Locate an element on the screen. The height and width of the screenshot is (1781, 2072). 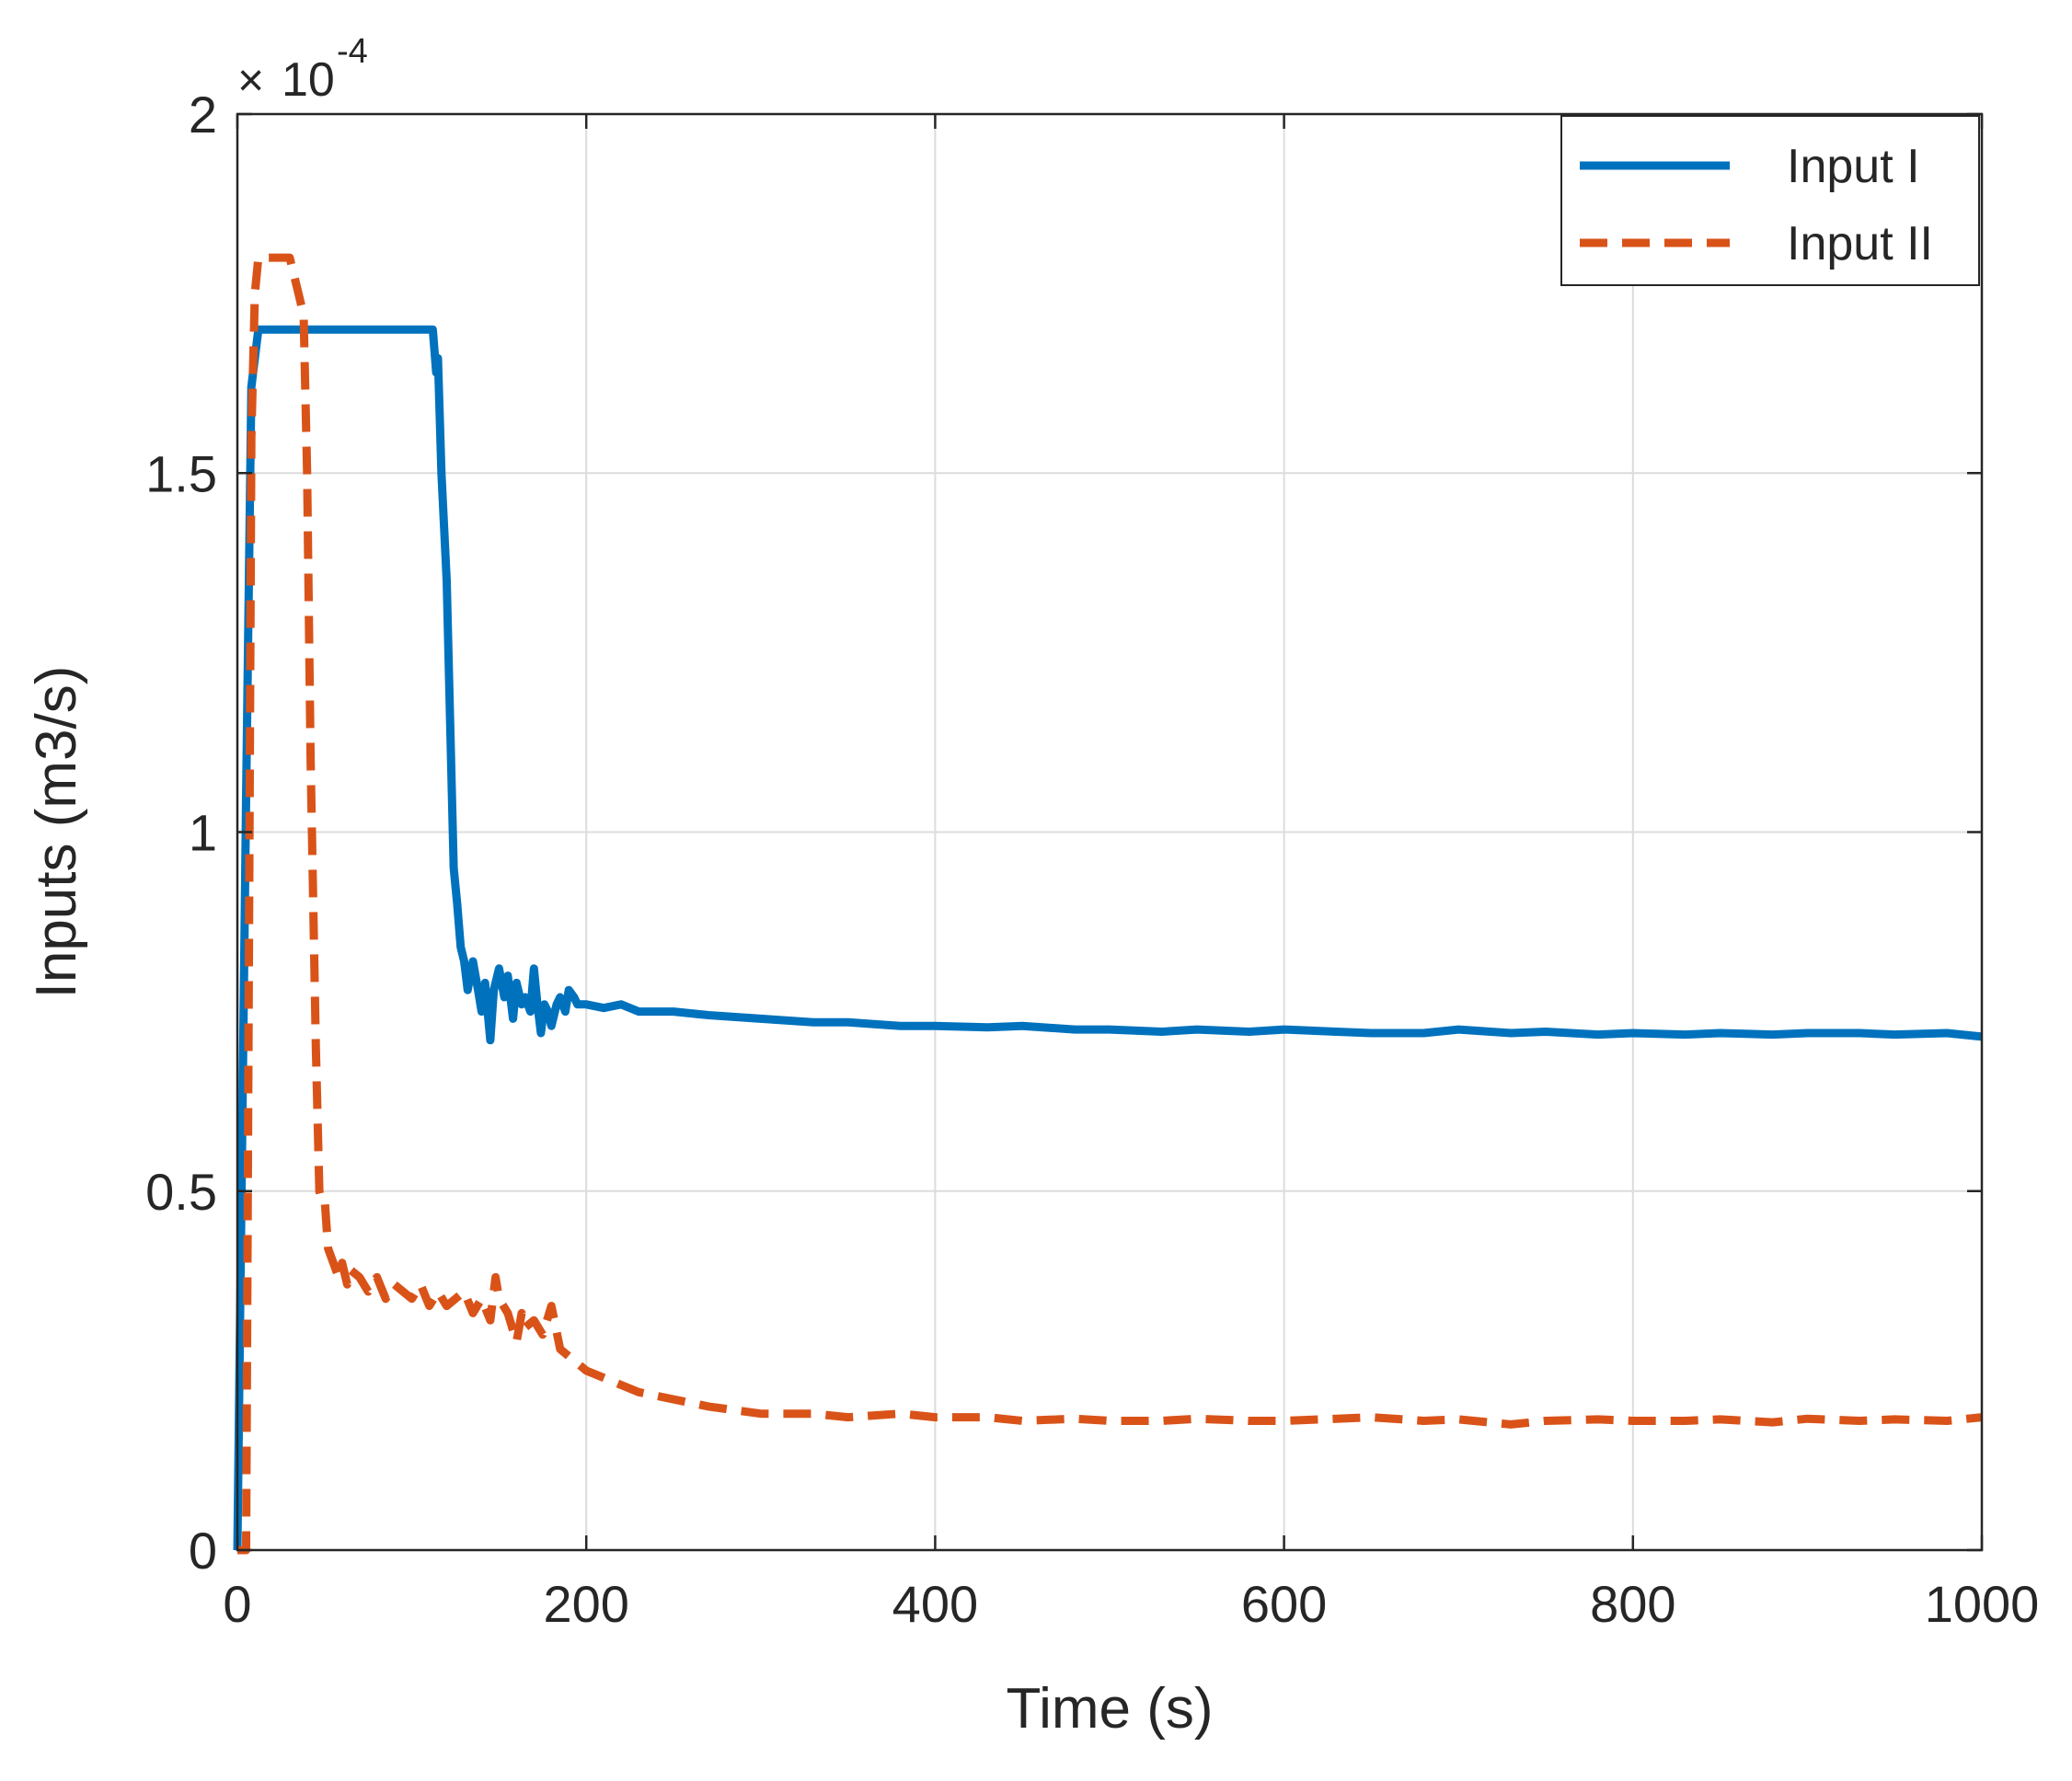
legend: Input I Input II is located at coordinates (1770, 200).